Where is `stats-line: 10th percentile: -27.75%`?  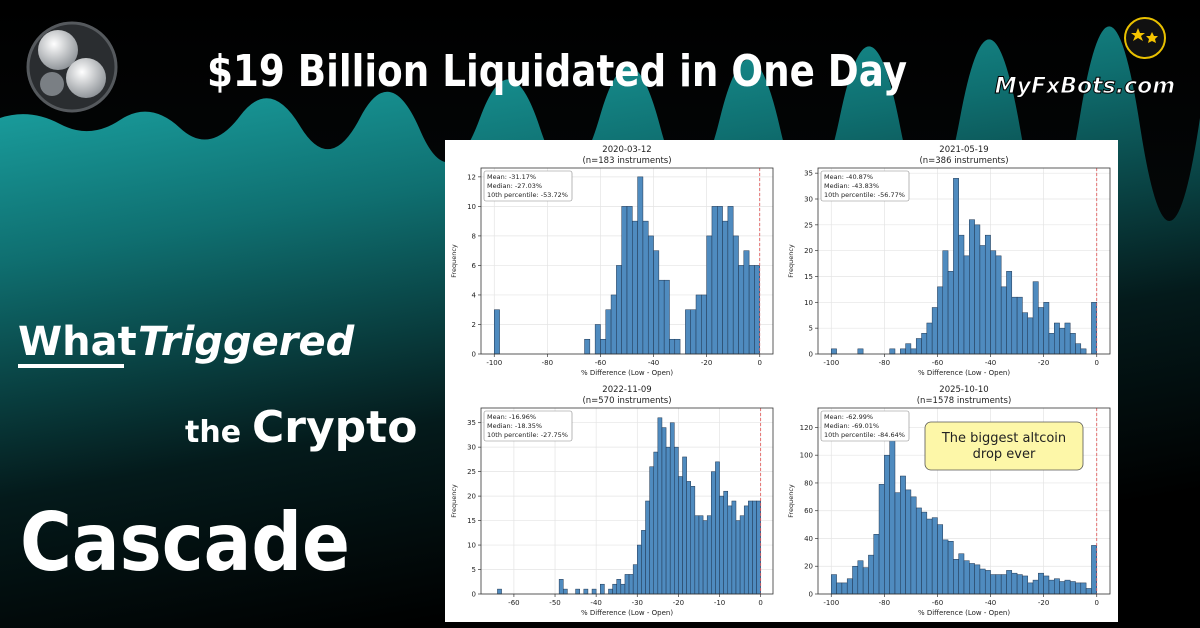 stats-line: 10th percentile: -27.75% is located at coordinates (527, 435).